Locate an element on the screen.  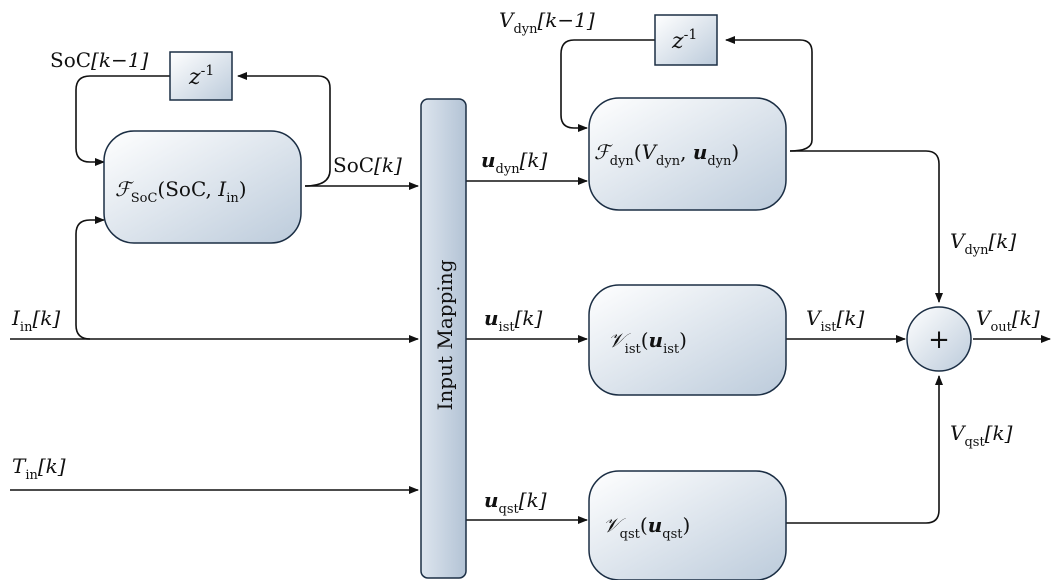
label-soc-k: SoC[k] is located at coordinates (367, 165).